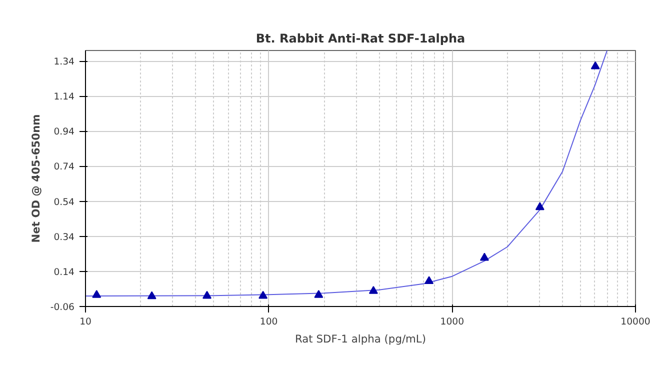 Image resolution: width=650 pixels, height=381 pixels. What do you see at coordinates (64, 202) in the screenshot?
I see `y-tick-label: 0.54` at bounding box center [64, 202].